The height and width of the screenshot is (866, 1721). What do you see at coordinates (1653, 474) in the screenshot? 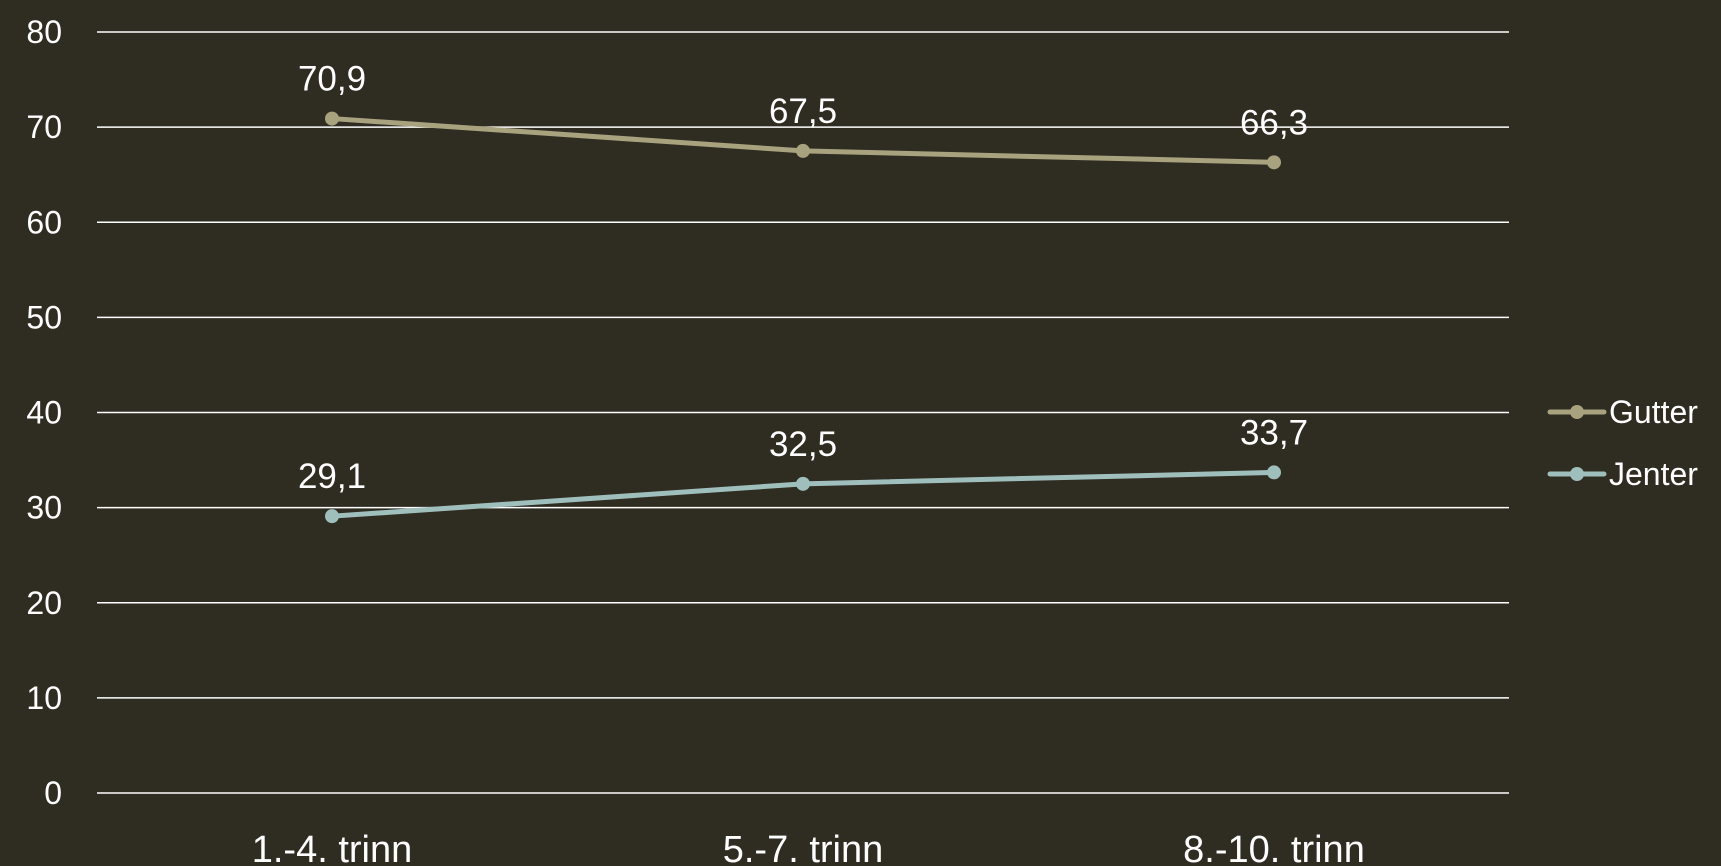
I see `legend-label: Jenter` at bounding box center [1653, 474].